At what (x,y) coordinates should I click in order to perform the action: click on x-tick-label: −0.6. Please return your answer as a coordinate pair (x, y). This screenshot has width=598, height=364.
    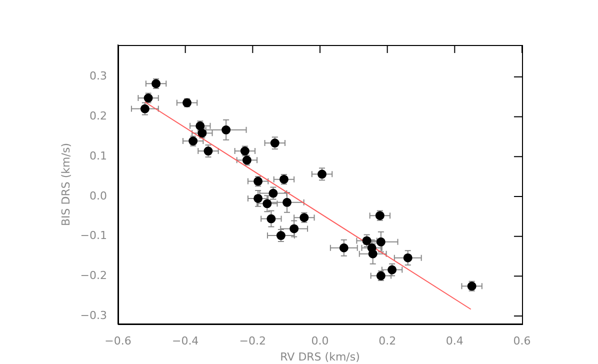
    Looking at the image, I should click on (118, 341).